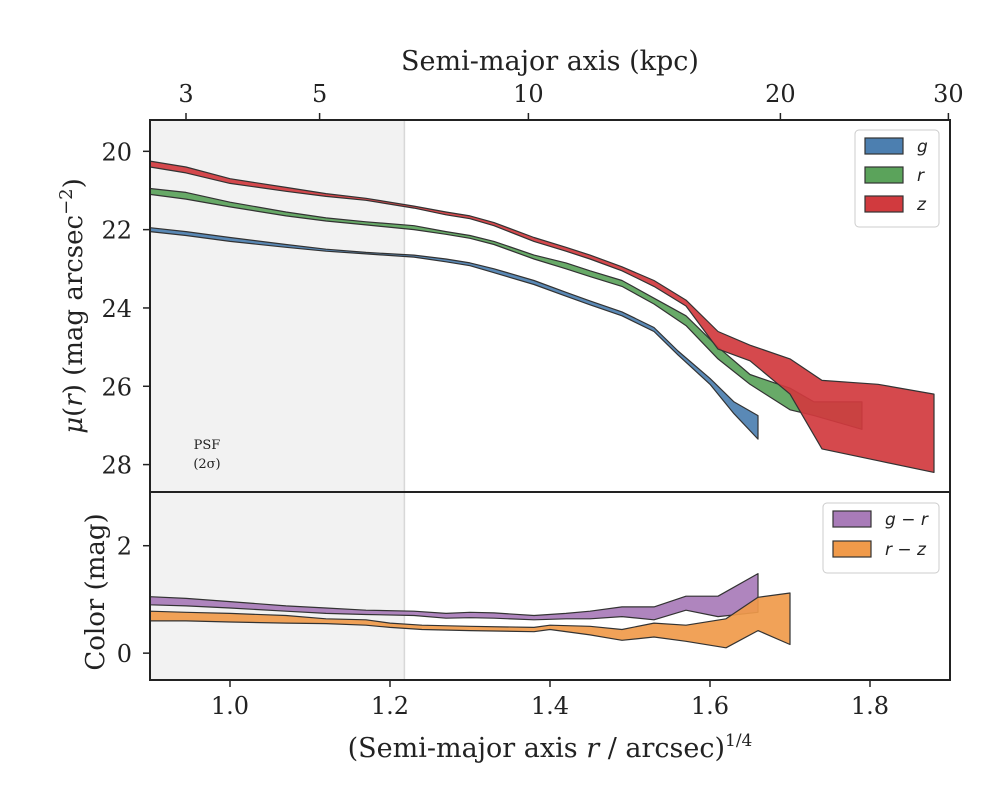 This screenshot has height=800, width=1000. Describe the element at coordinates (390, 706) in the screenshot. I see `xtick-label: 1.2` at that location.